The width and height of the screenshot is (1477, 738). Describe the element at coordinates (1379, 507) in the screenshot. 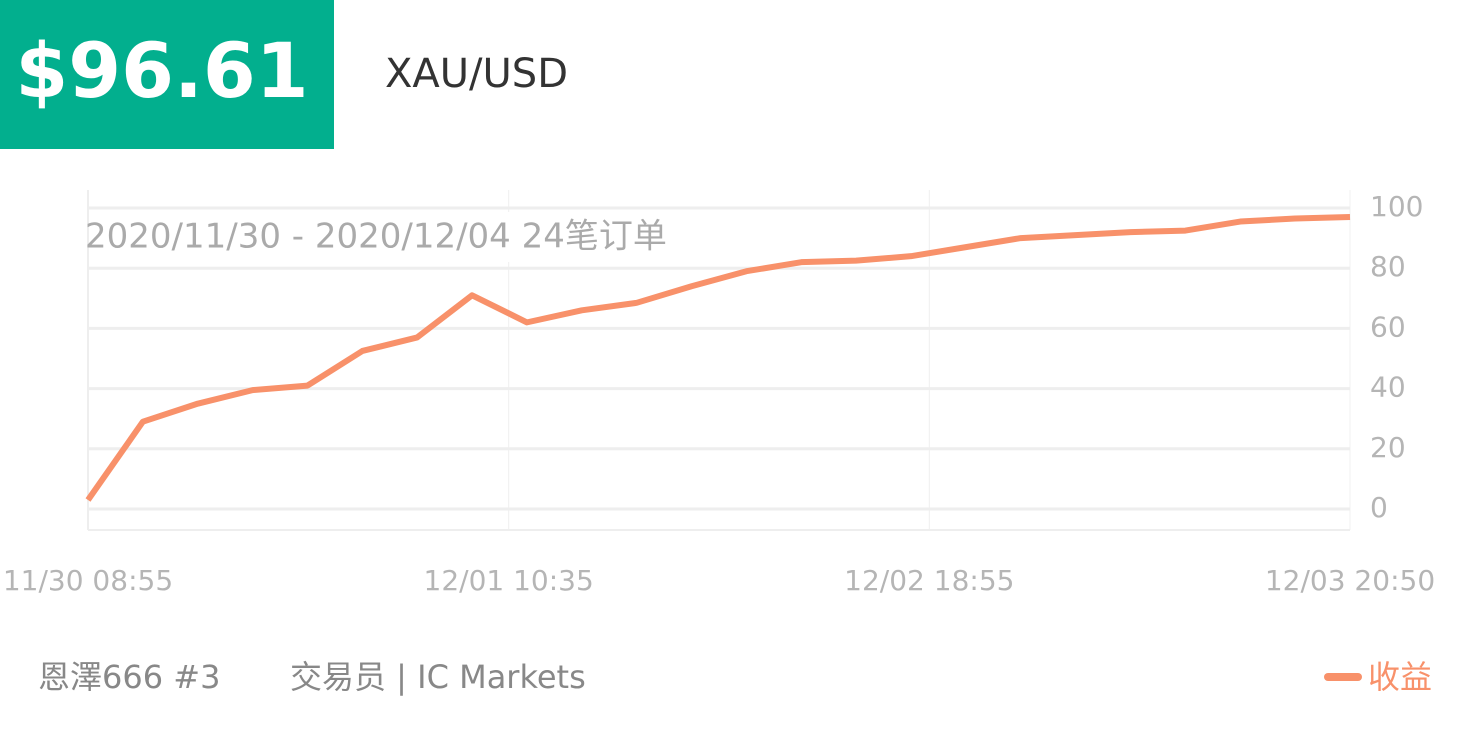

I see `y-tick-label: 0` at that location.